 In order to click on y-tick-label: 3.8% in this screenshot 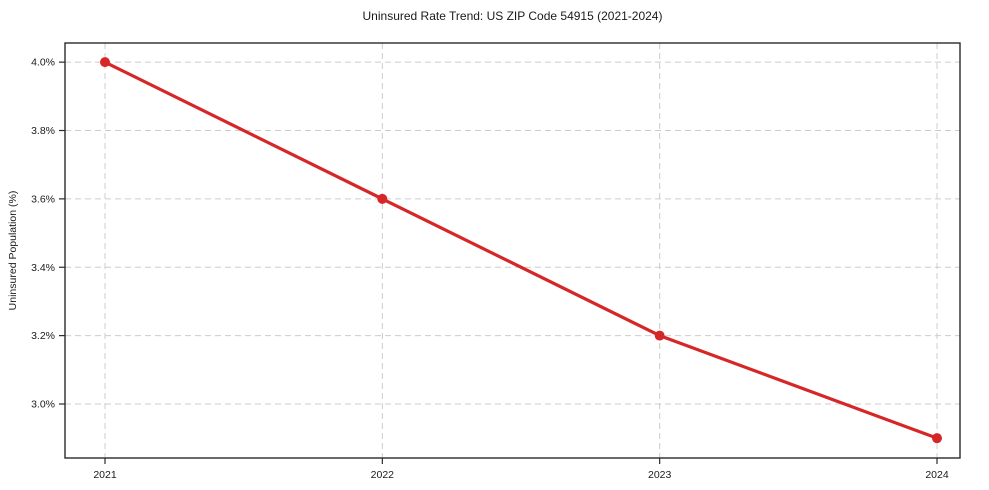, I will do `click(43, 131)`.